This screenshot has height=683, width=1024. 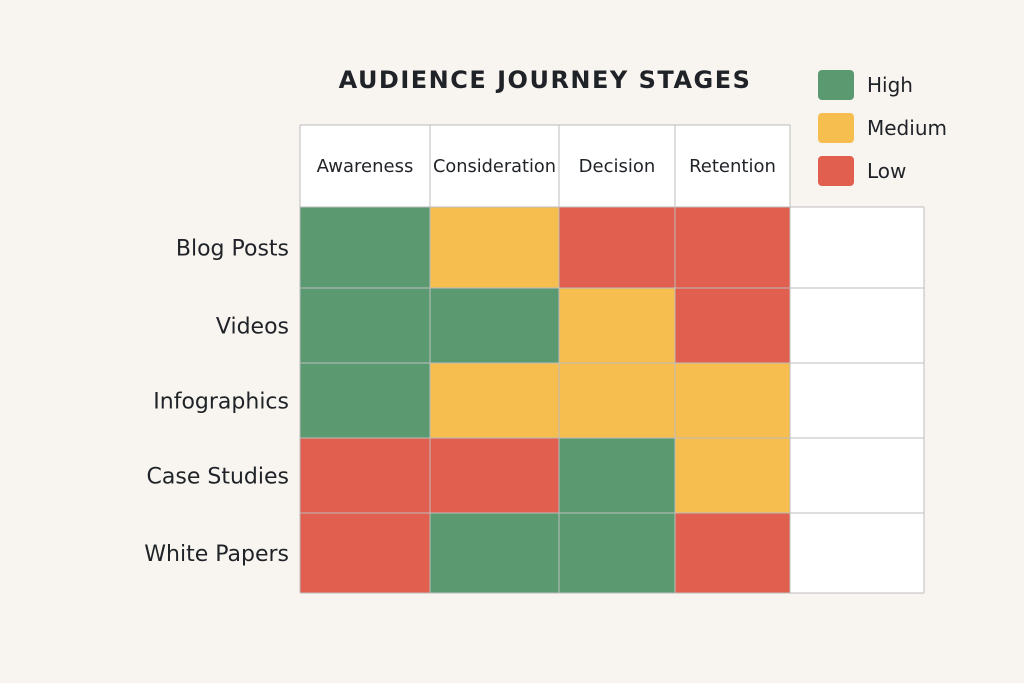 What do you see at coordinates (890, 85) in the screenshot?
I see `legend-label-high: High` at bounding box center [890, 85].